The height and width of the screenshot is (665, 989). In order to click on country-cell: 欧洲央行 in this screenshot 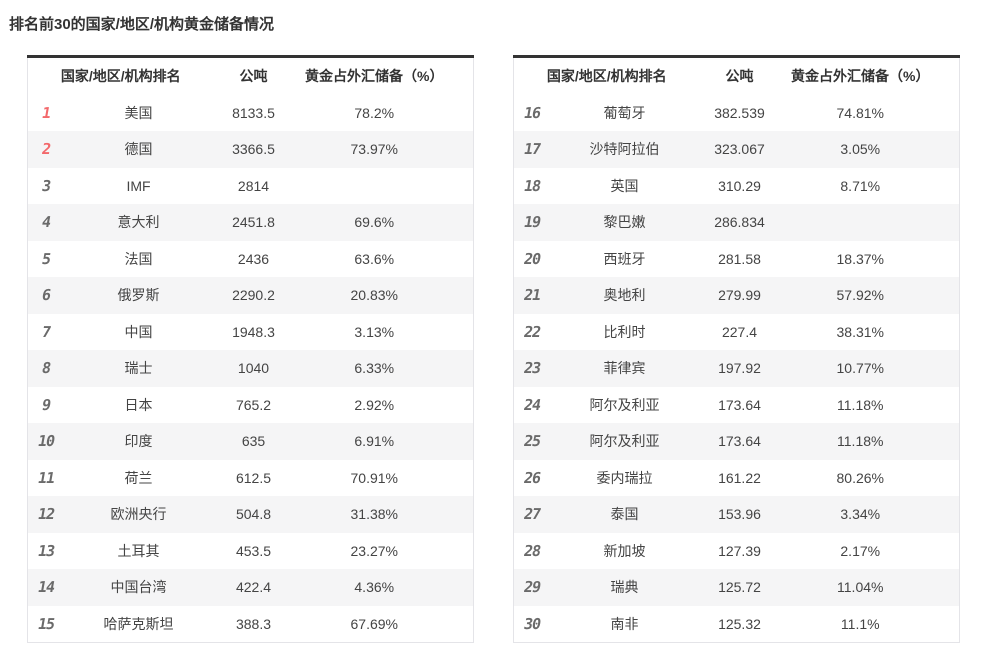, I will do `click(138, 514)`.